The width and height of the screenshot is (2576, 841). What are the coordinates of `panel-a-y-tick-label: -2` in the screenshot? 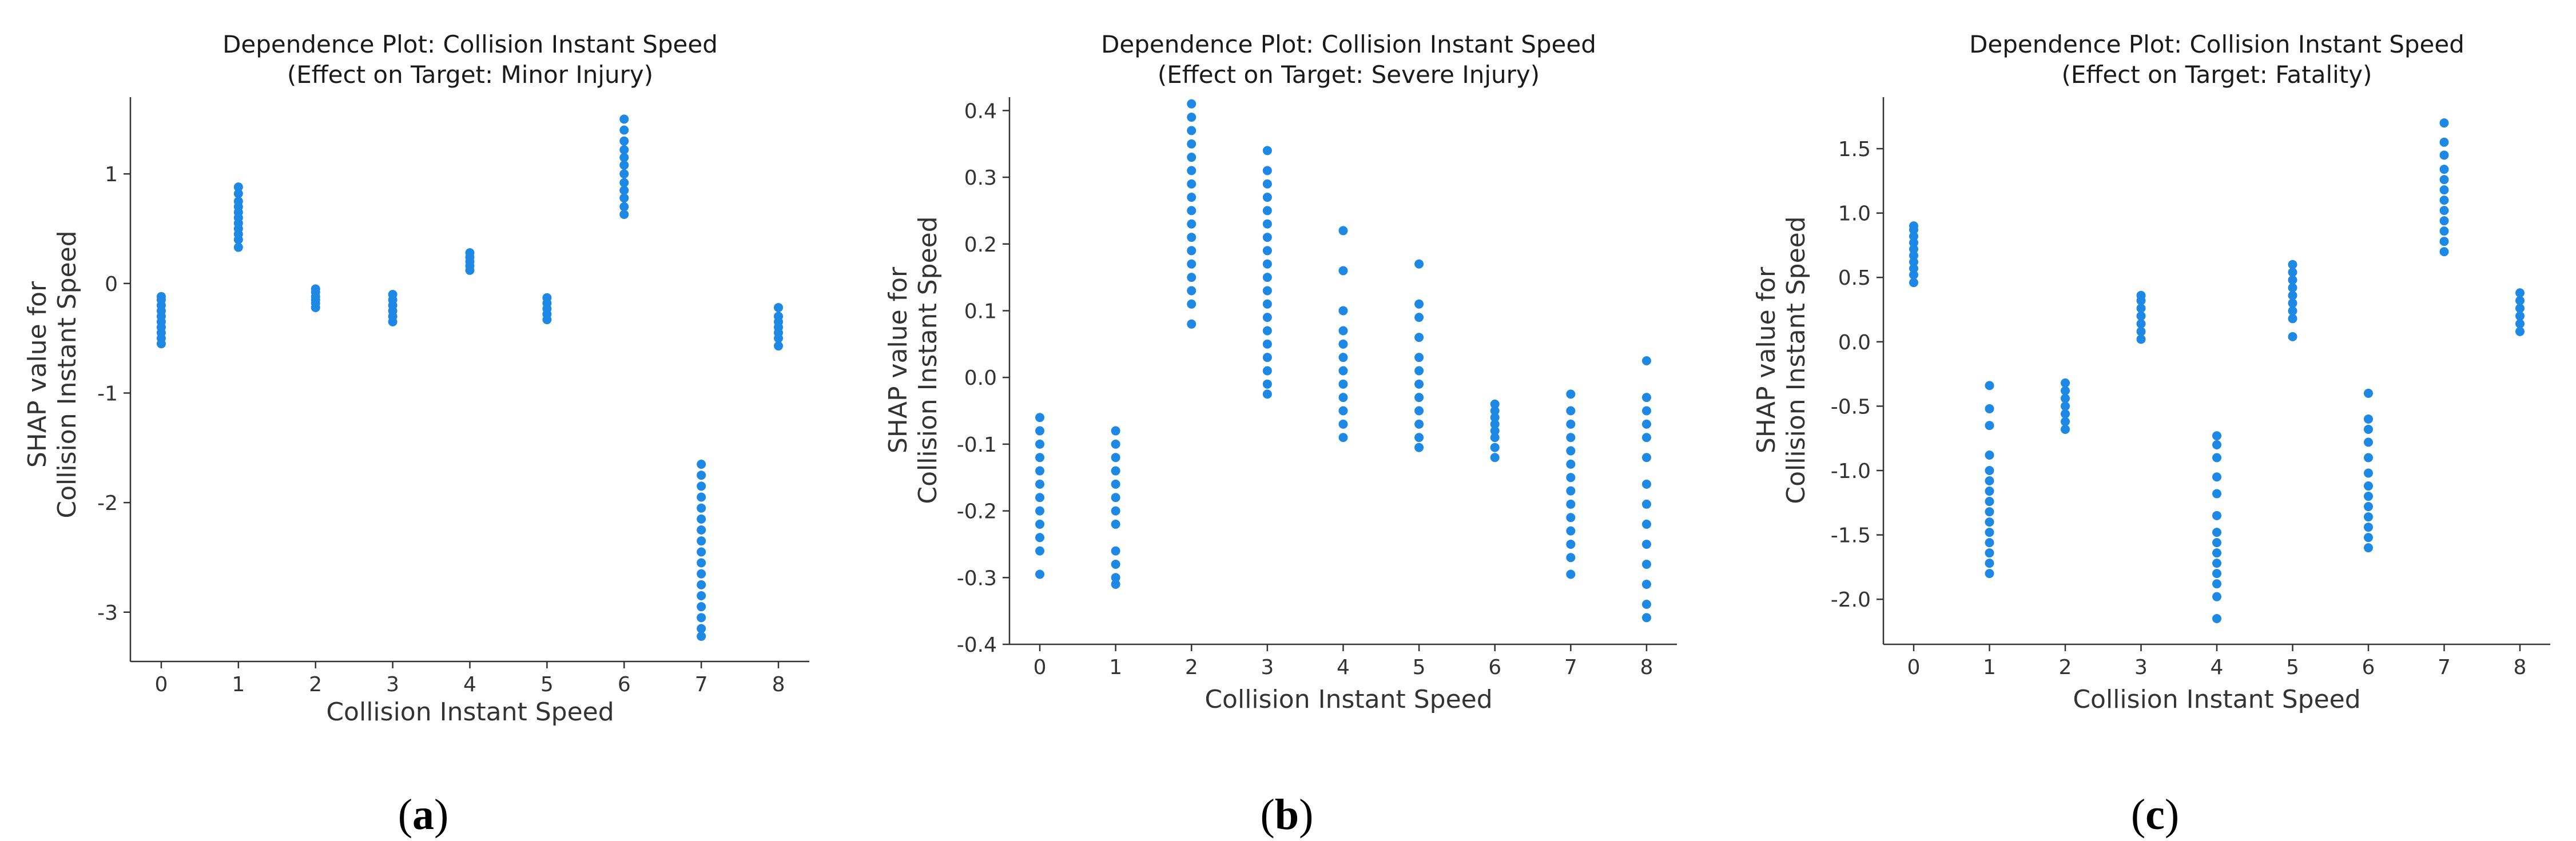 It's located at (107, 504).